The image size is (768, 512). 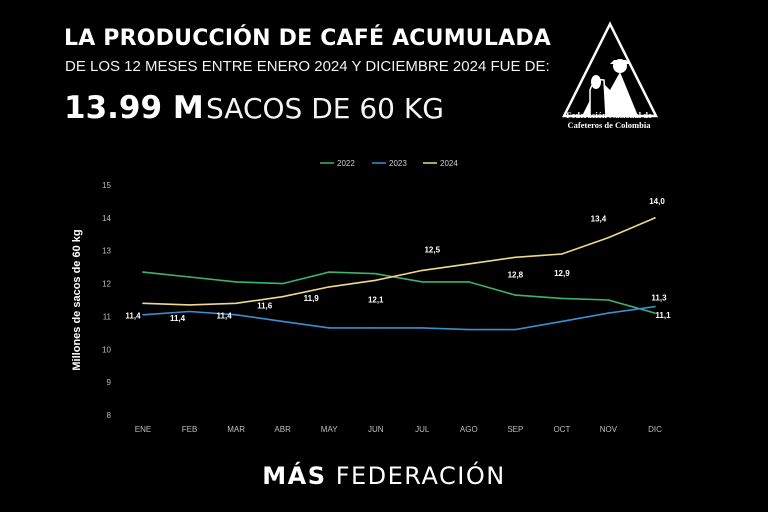 What do you see at coordinates (134, 108) in the screenshot?
I see `total-production-value: 13.99 M` at bounding box center [134, 108].